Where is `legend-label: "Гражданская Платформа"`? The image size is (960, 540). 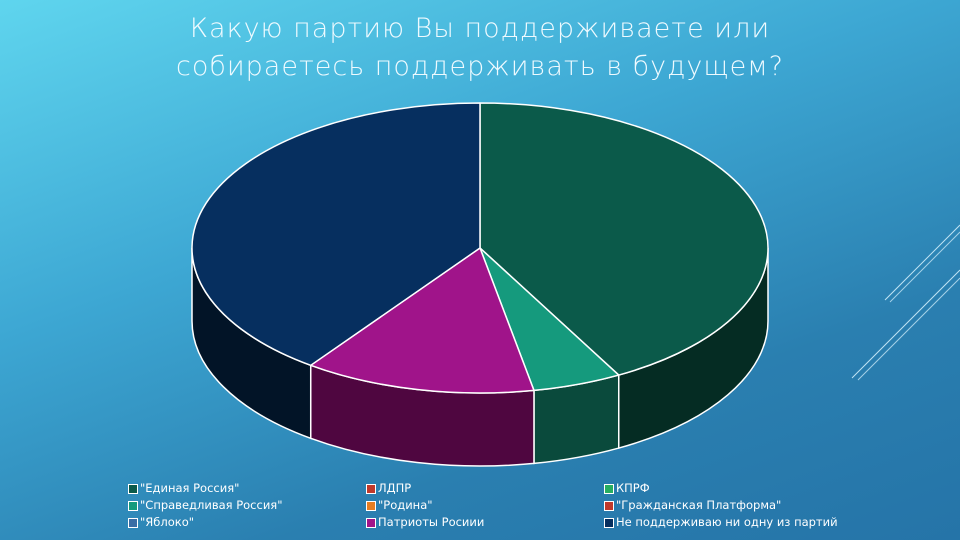 legend-label: "Гражданская Платформа" is located at coordinates (698, 505).